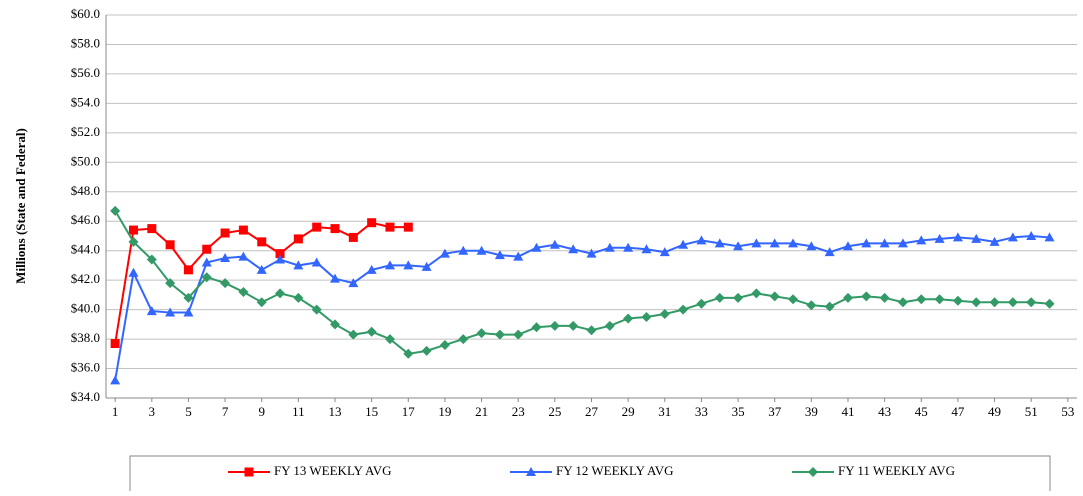 This screenshot has height=496, width=1083. Describe the element at coordinates (85, 160) in the screenshot. I see `y-tick-label: $50.0` at that location.